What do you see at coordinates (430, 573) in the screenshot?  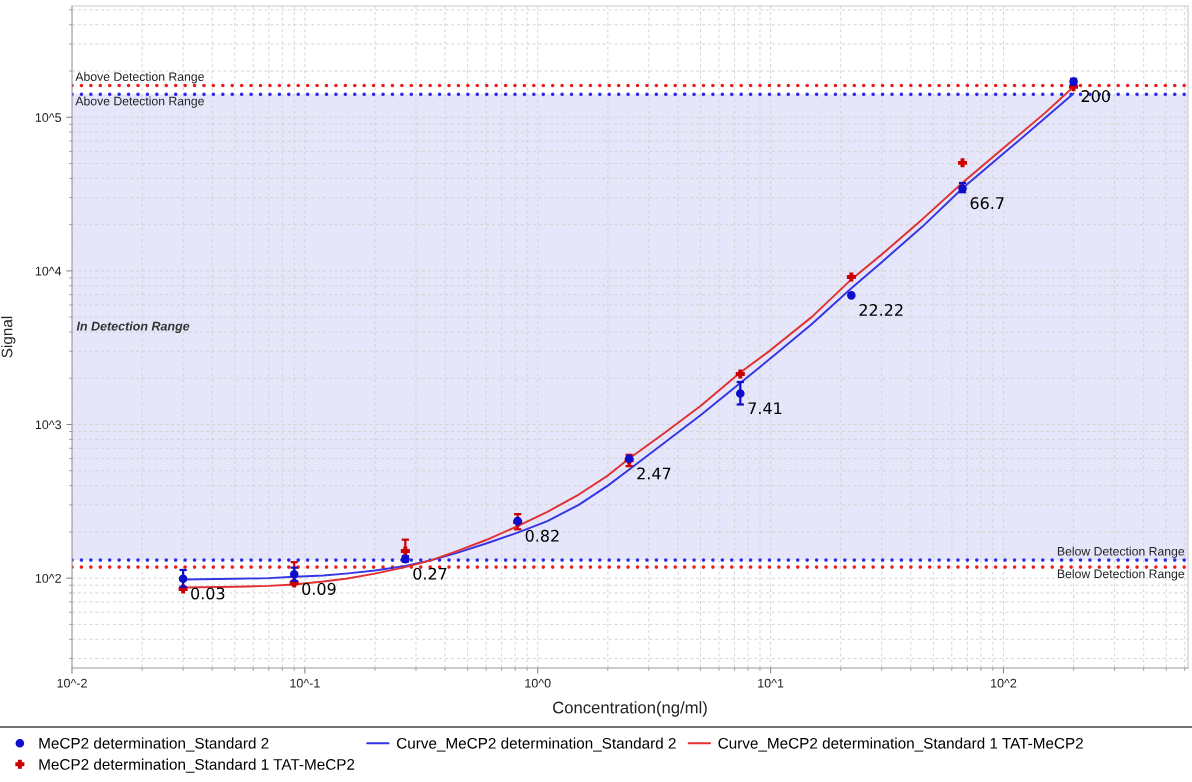 I see `annotation: 0.27` at bounding box center [430, 573].